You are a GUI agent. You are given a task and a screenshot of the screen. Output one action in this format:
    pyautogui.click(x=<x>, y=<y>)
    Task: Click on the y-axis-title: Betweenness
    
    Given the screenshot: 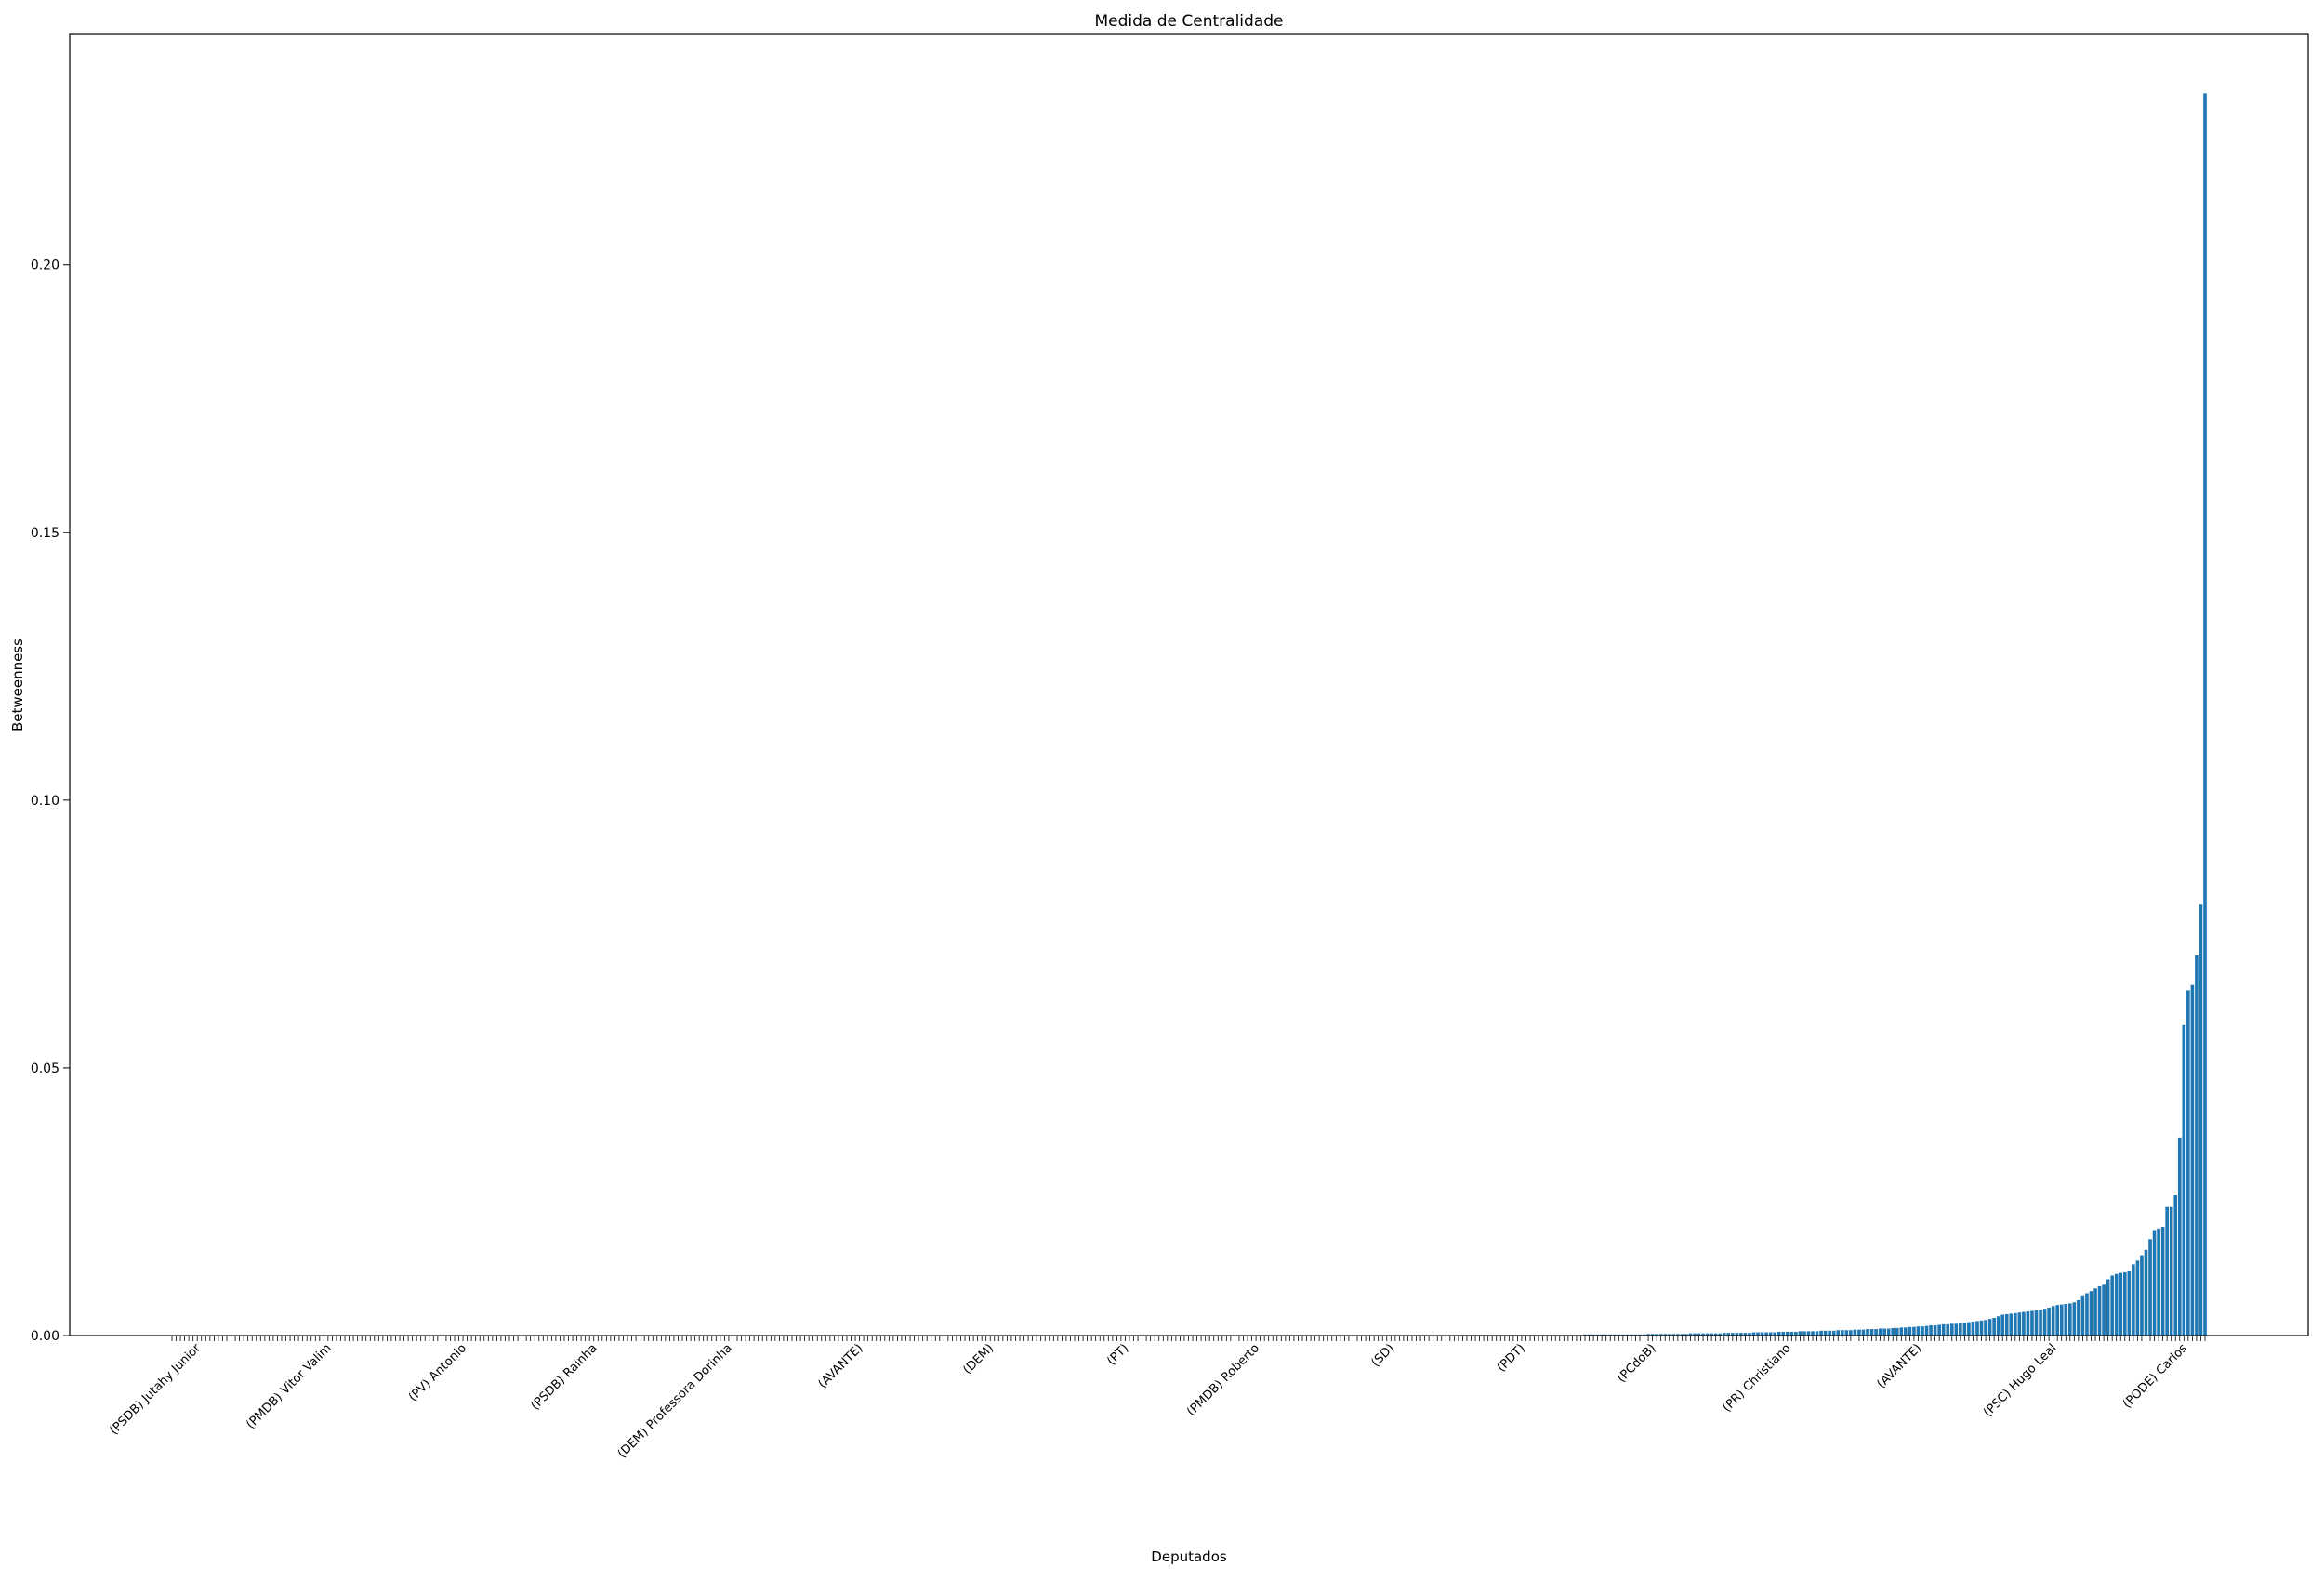 What is the action you would take?
    pyautogui.click(x=17, y=685)
    